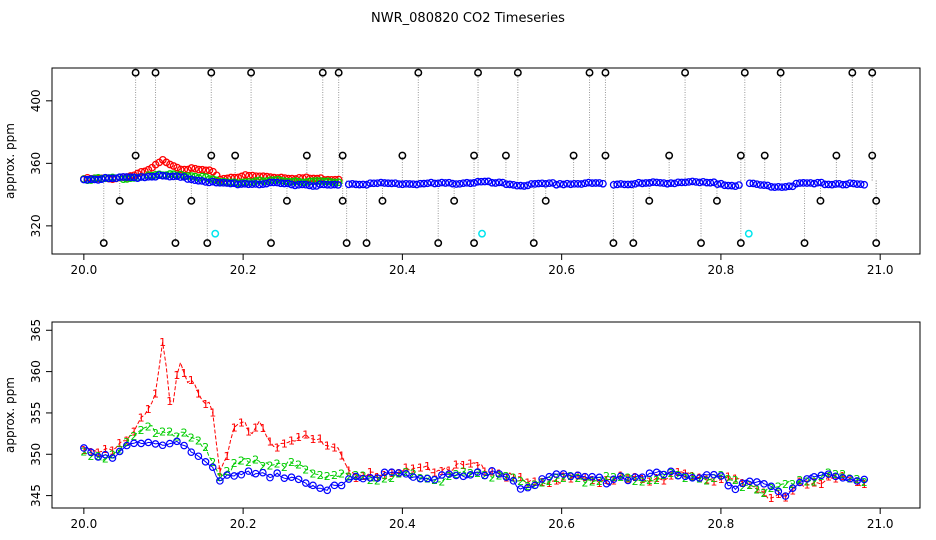  Describe the element at coordinates (243, 524) in the screenshot. I see `x-tick-label: 20.2` at that location.